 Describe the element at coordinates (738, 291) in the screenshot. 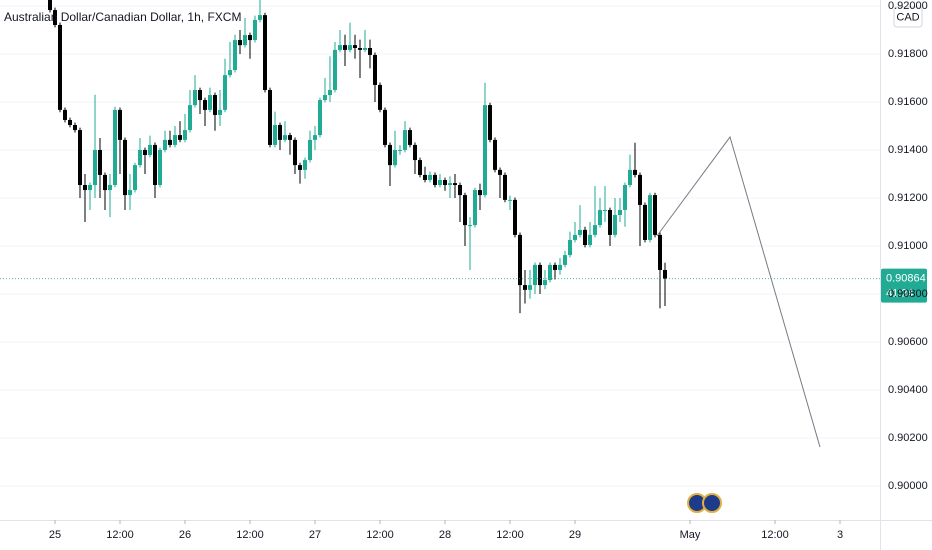

I see `projection-line` at that location.